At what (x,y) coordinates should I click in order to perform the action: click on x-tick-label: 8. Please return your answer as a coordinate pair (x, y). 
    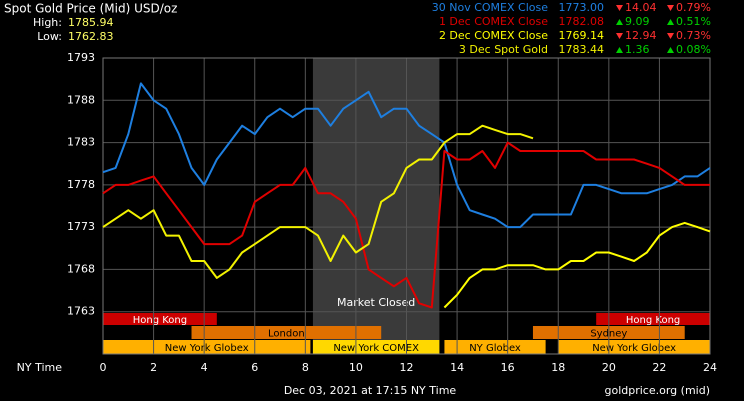
    Looking at the image, I should click on (305, 367).